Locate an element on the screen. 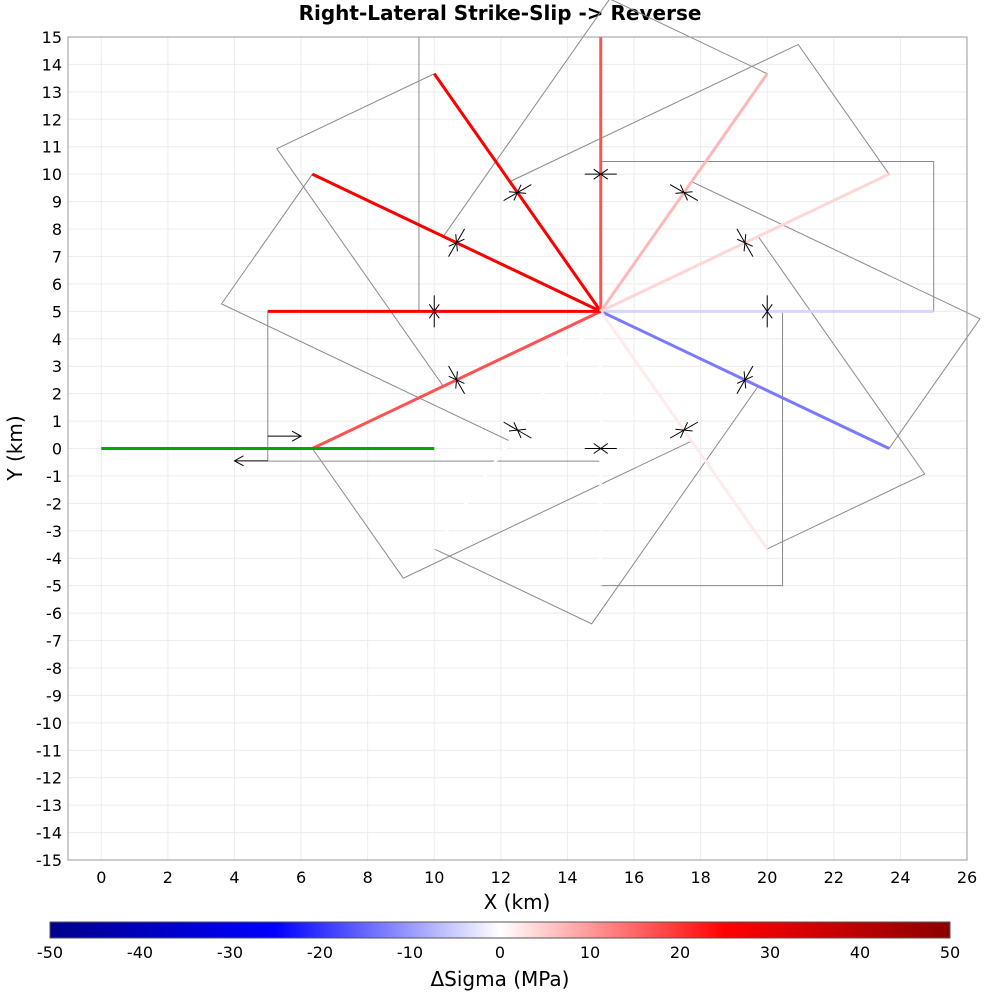 This screenshot has height=1000, width=1000. colorbar-tick-label: 20 is located at coordinates (680, 952).